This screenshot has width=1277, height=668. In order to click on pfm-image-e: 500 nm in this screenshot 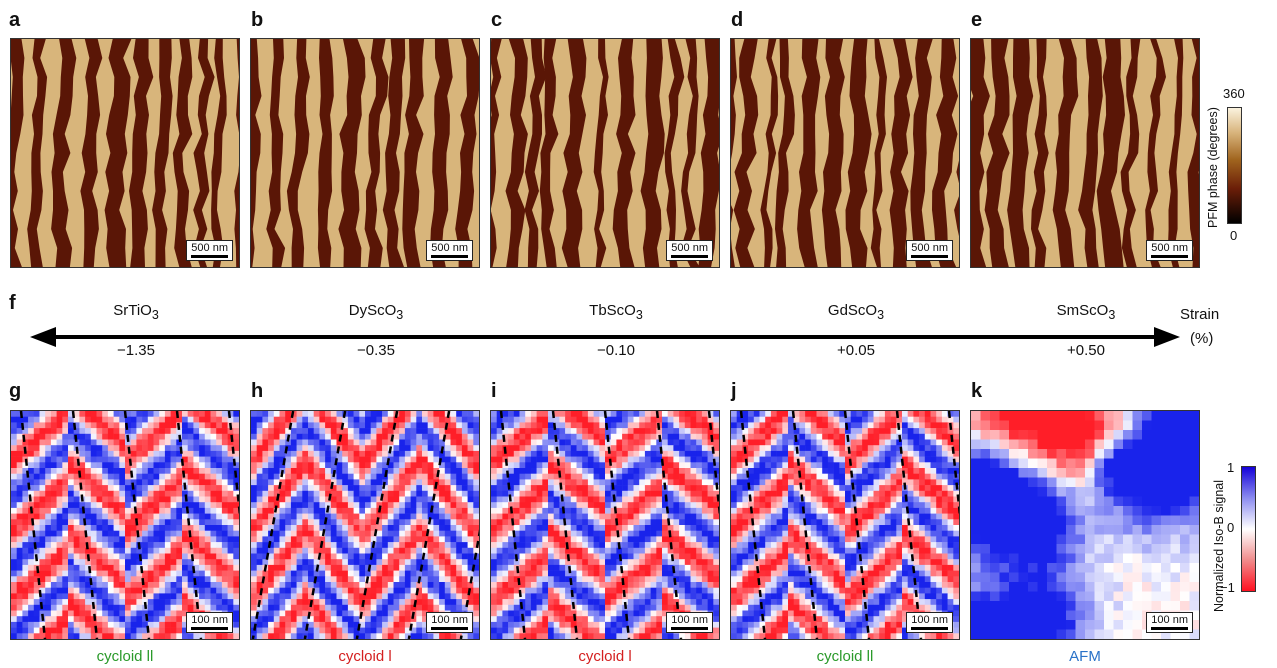, I will do `click(1085, 153)`.